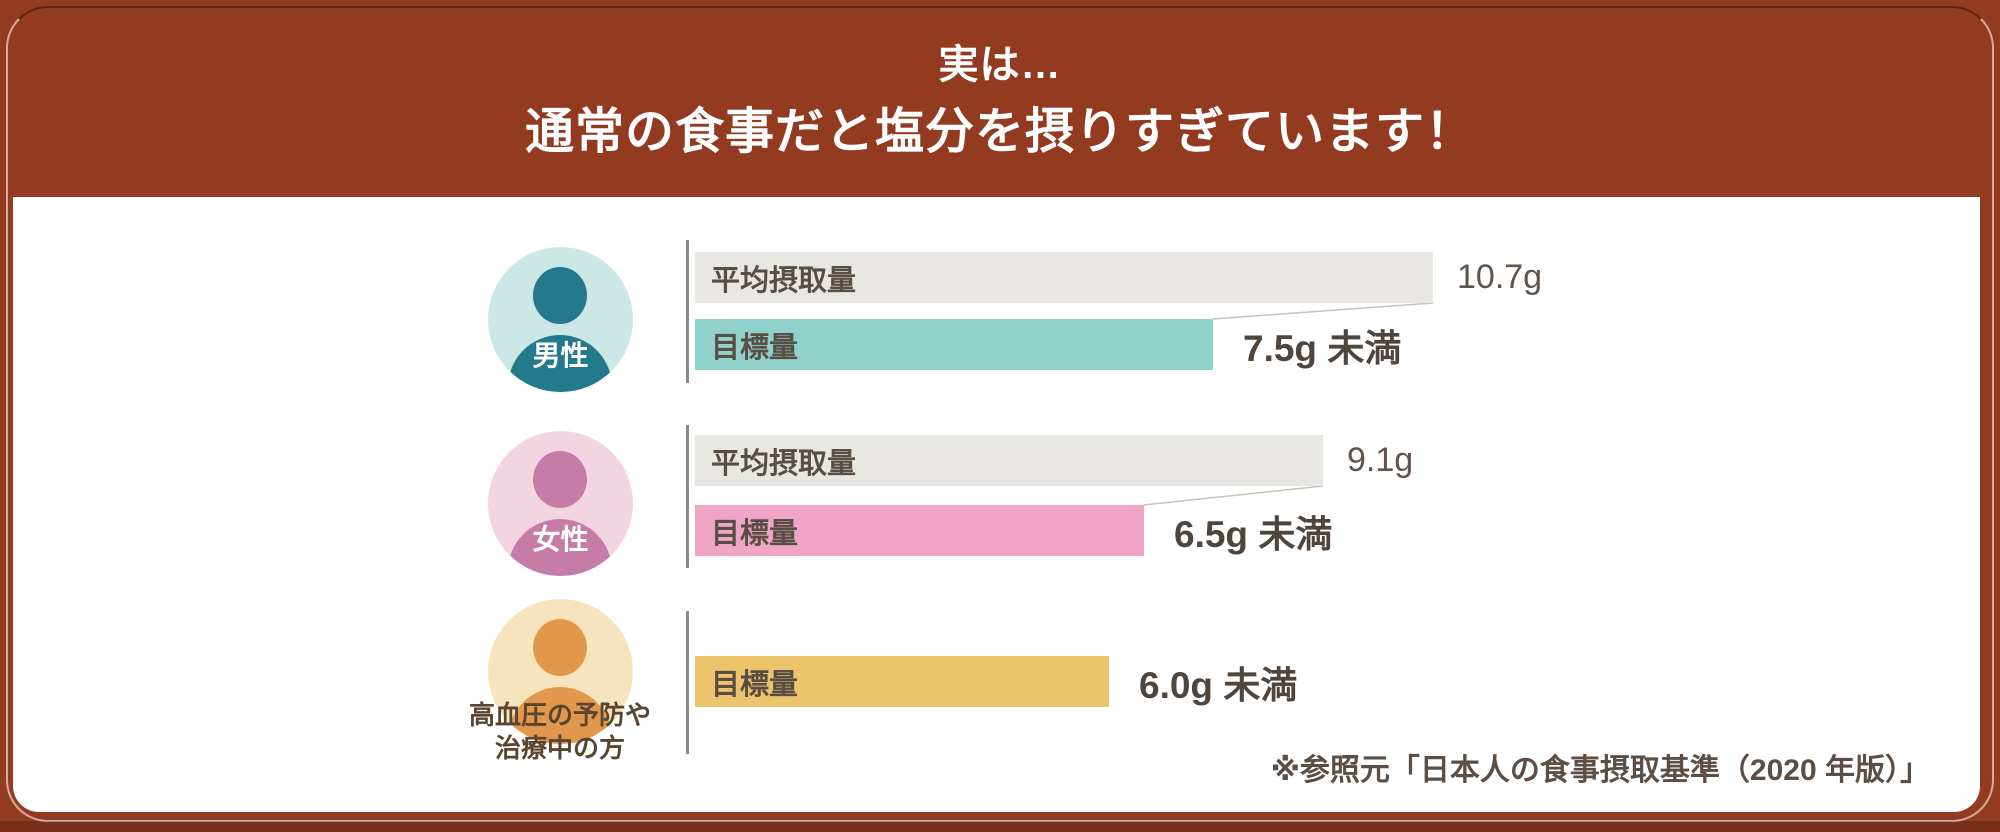 The width and height of the screenshot is (2000, 832). Describe the element at coordinates (1322, 348) in the screenshot. I see `male-target-value: 7.5g 未満` at that location.